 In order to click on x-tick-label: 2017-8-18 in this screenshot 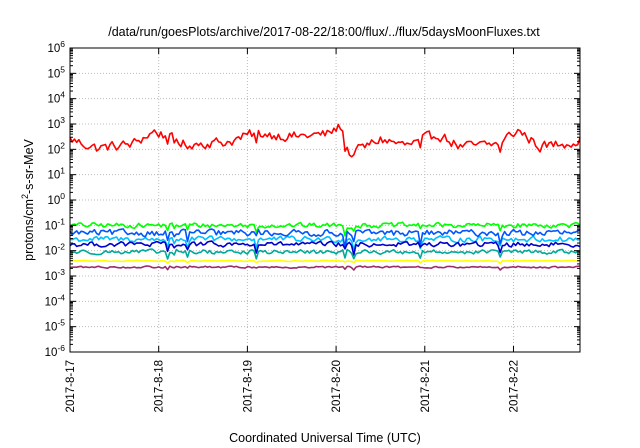, I will do `click(160, 386)`.